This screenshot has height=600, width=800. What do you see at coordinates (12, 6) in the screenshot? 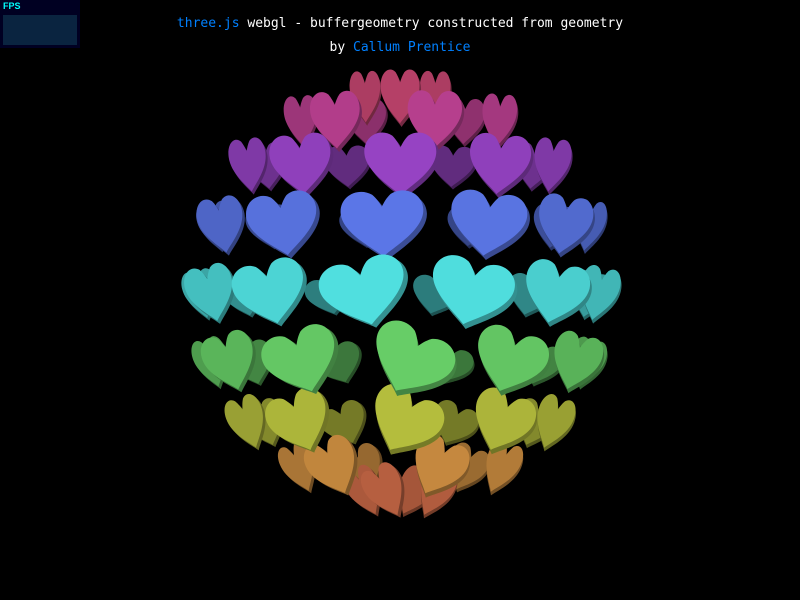
I see `fps-label: FPS` at bounding box center [12, 6].